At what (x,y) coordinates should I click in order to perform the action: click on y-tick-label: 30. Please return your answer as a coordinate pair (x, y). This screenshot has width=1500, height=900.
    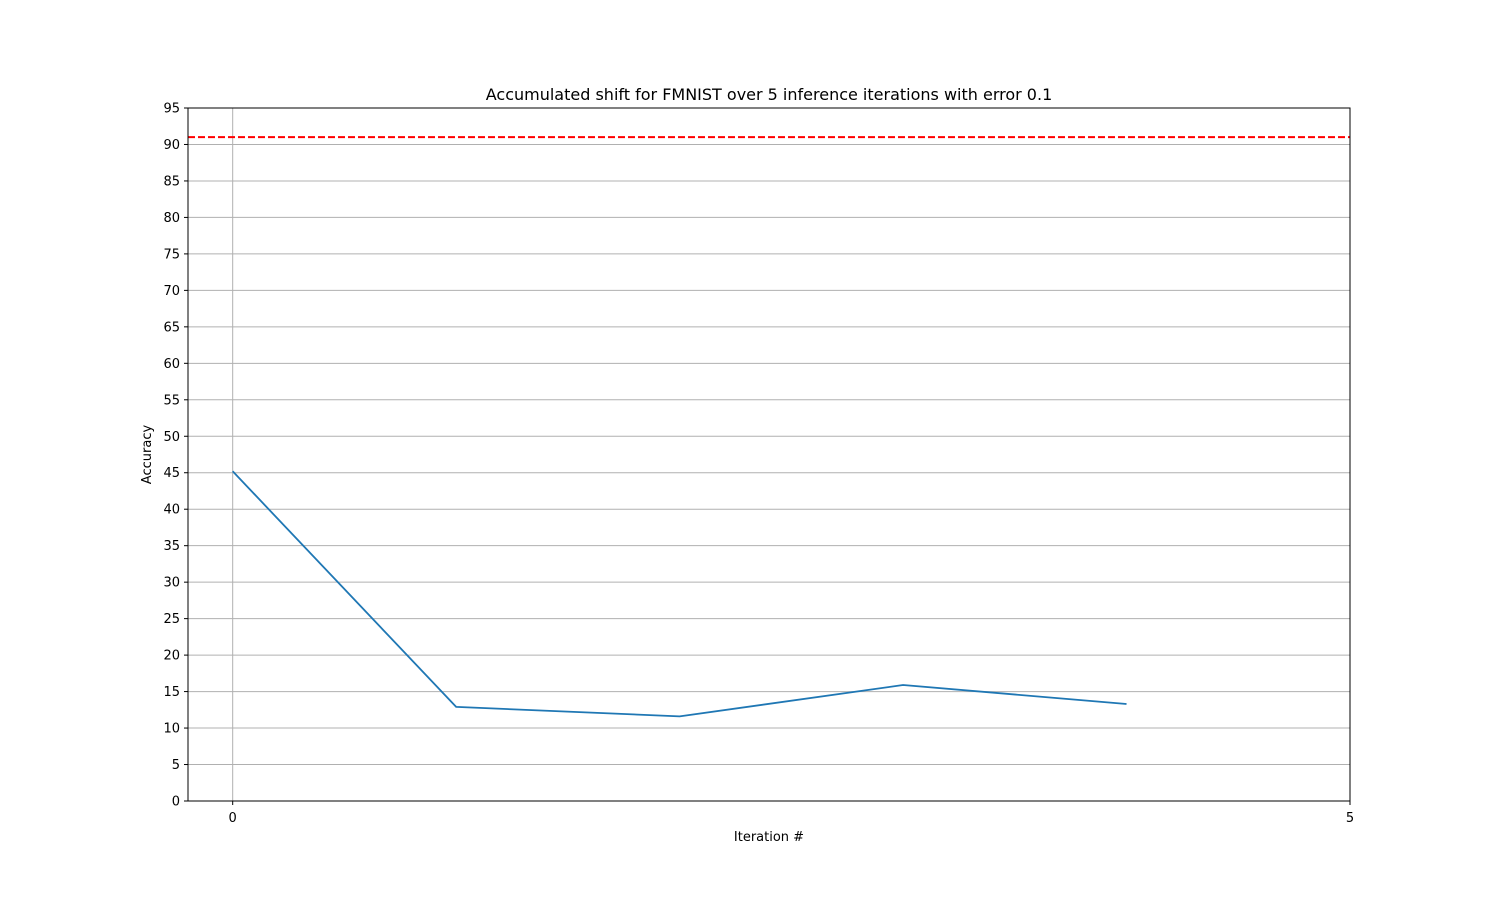
    Looking at the image, I should click on (171, 583).